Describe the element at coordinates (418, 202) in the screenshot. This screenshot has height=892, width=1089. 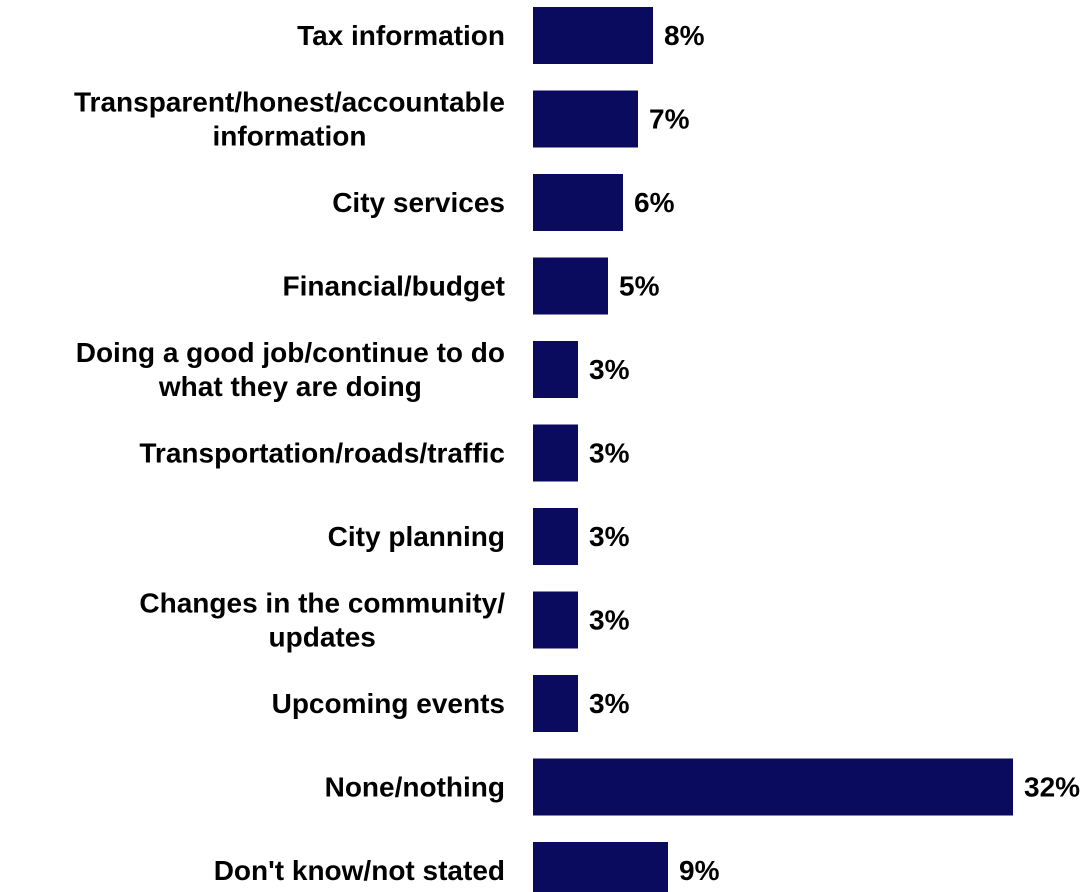
I see `category-label: City services` at that location.